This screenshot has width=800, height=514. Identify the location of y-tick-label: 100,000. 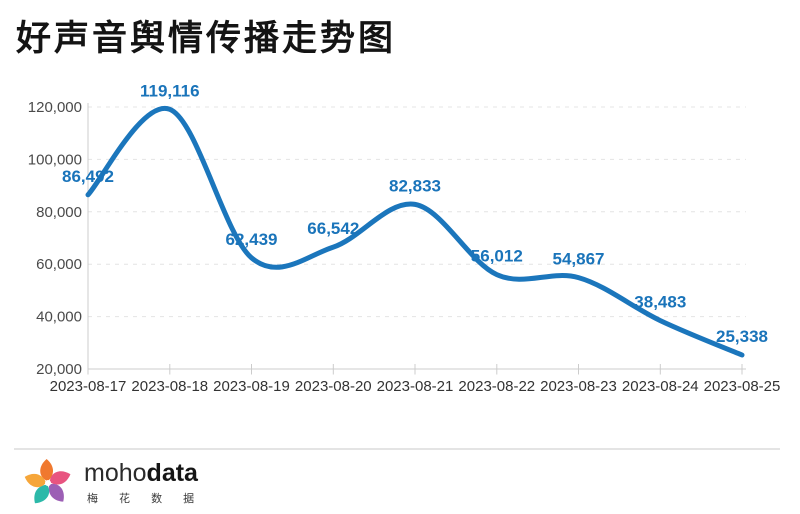
(55, 159).